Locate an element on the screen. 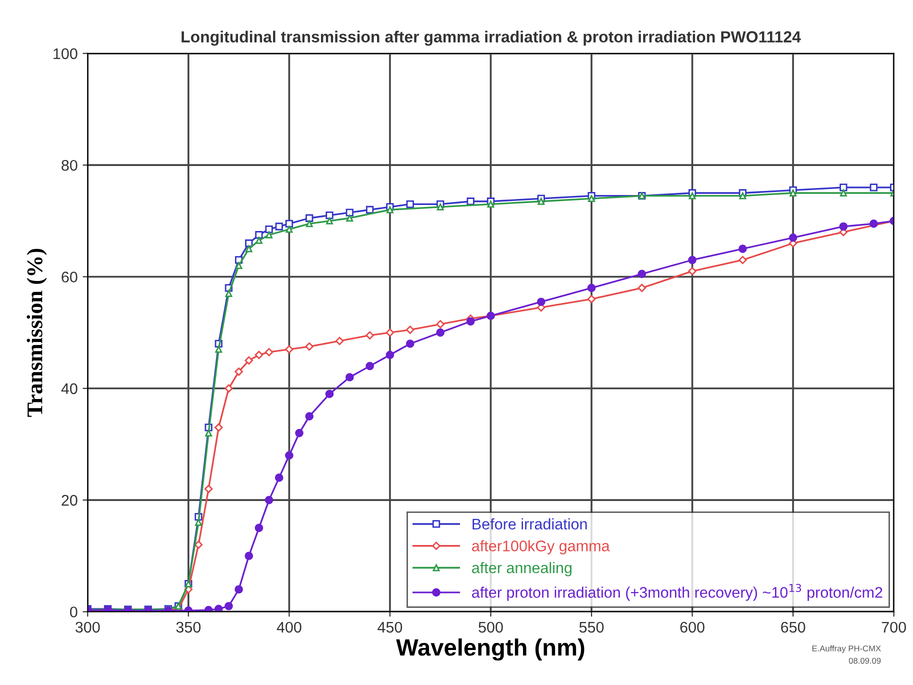 The image size is (913, 685). x-tick-label: 450 is located at coordinates (390, 627).